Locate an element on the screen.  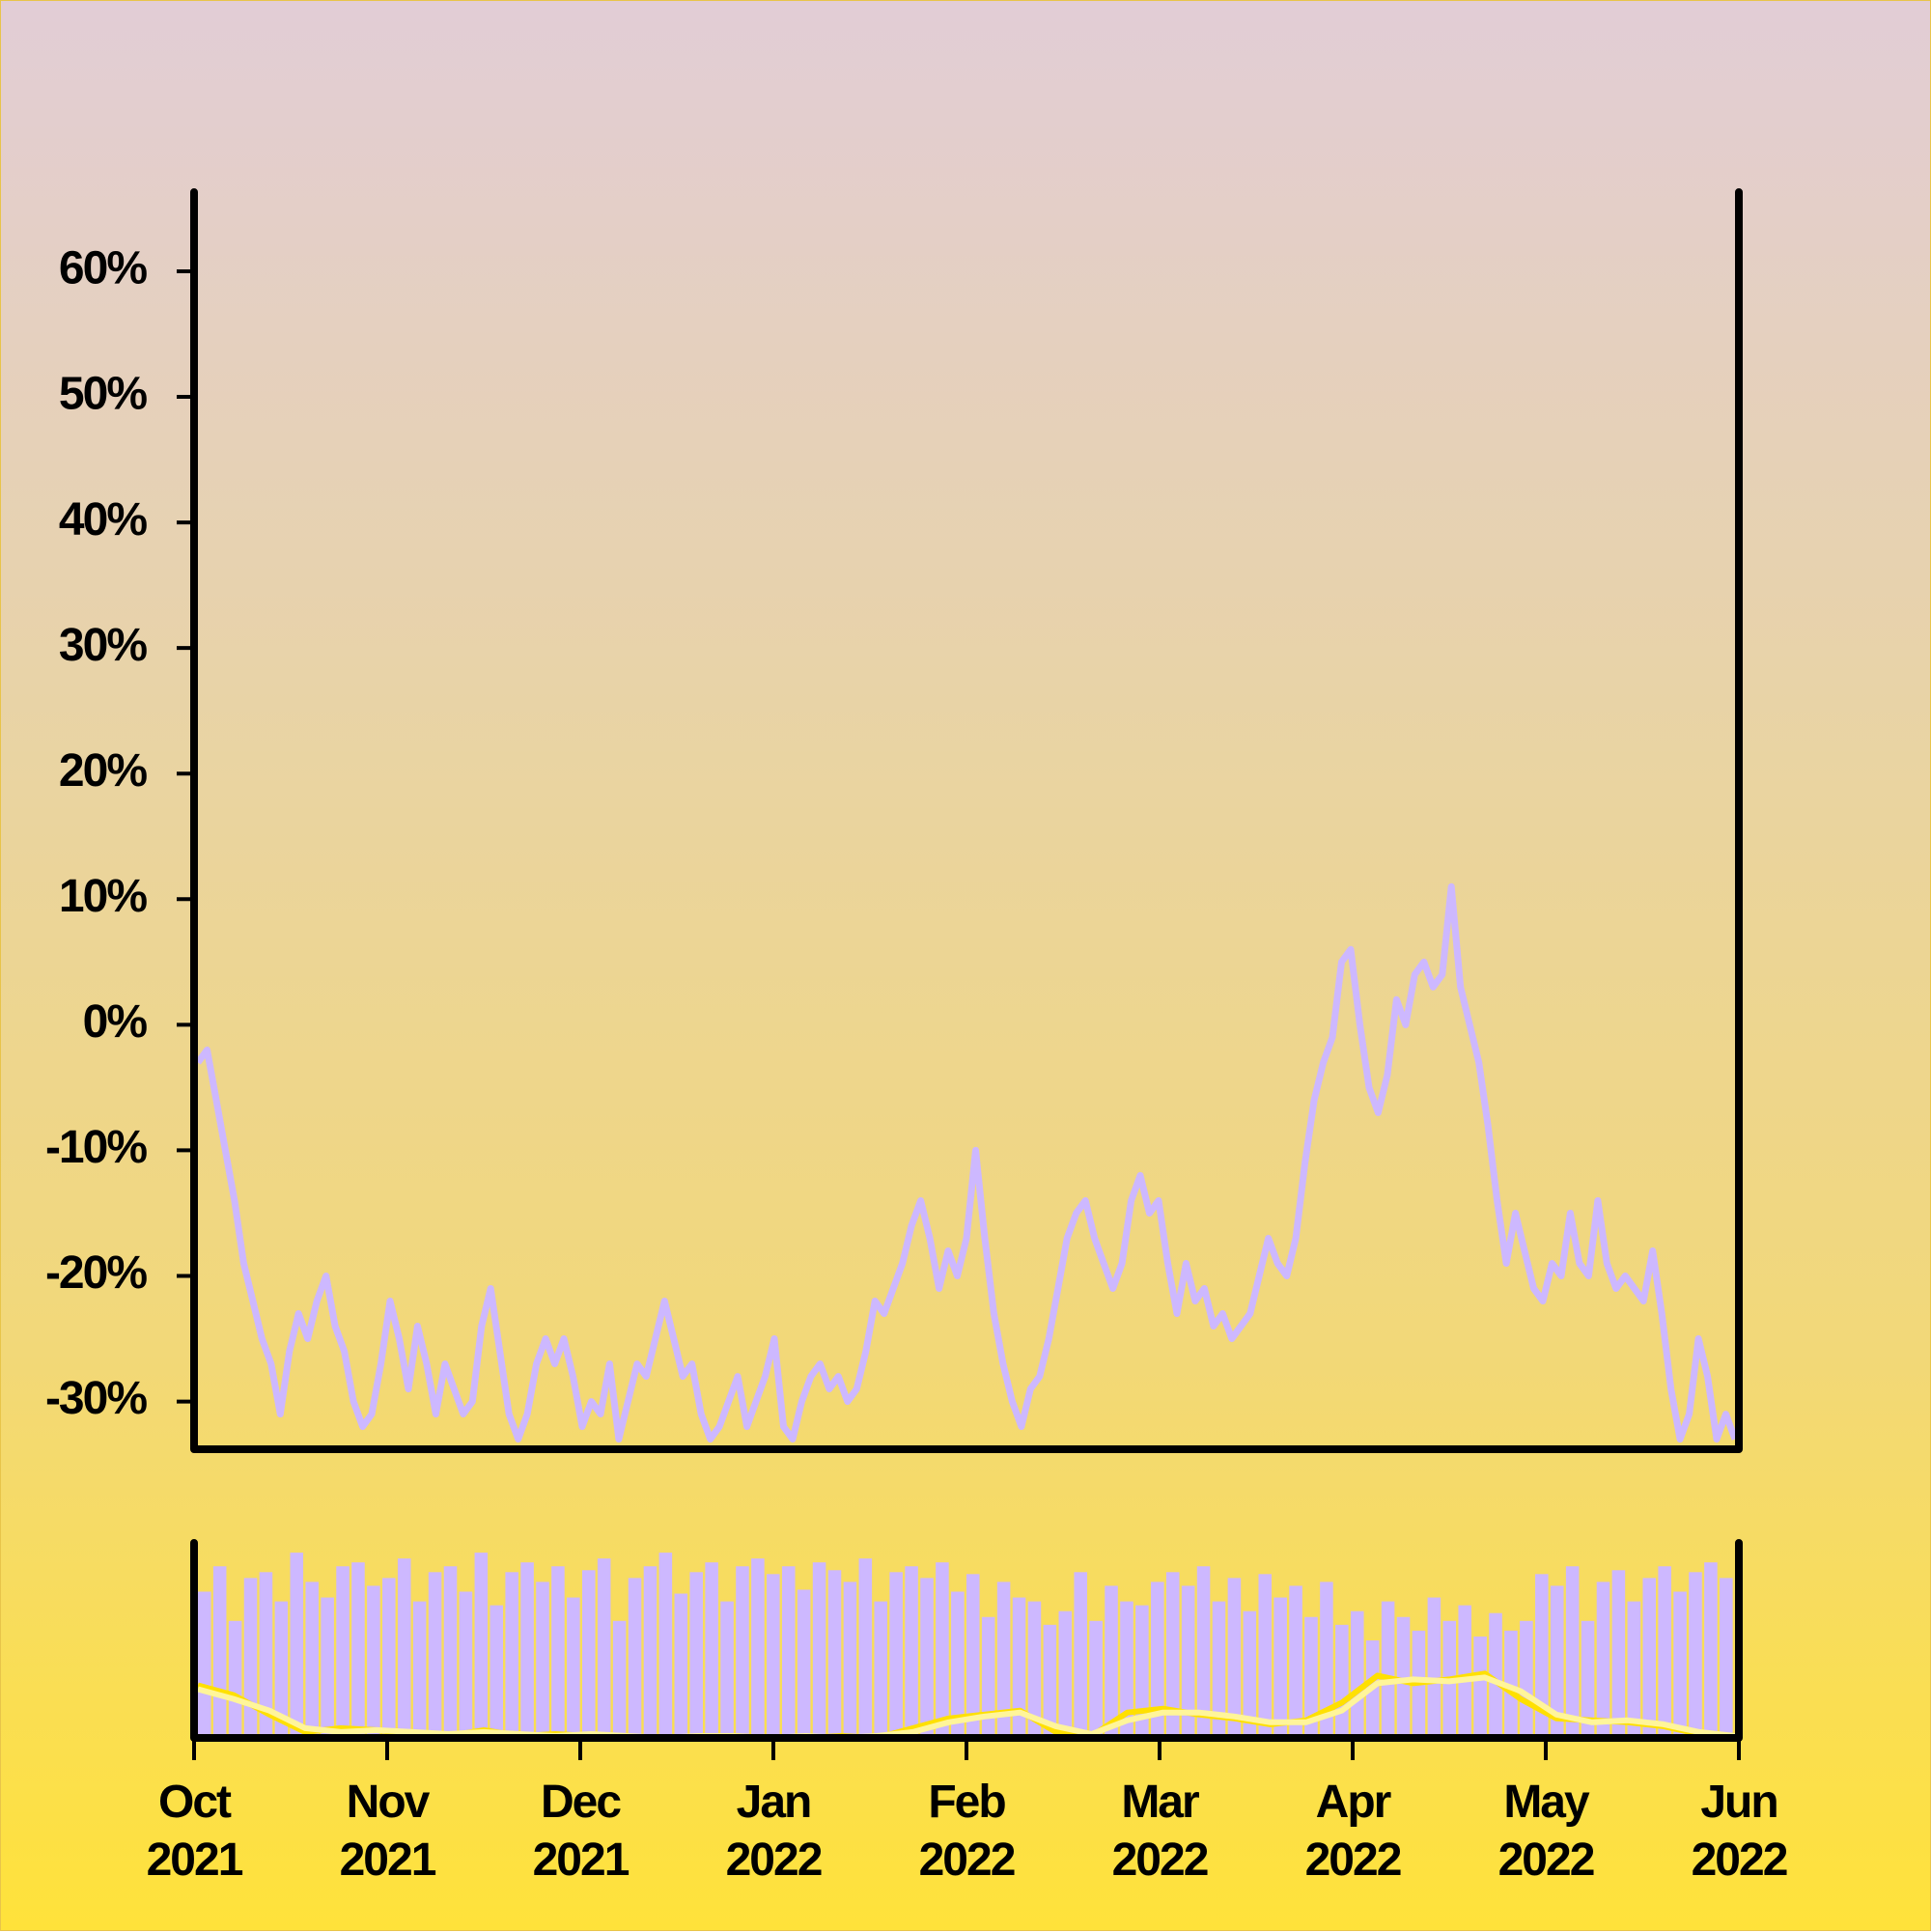
axis-frame is located at coordinates (966, 1641).